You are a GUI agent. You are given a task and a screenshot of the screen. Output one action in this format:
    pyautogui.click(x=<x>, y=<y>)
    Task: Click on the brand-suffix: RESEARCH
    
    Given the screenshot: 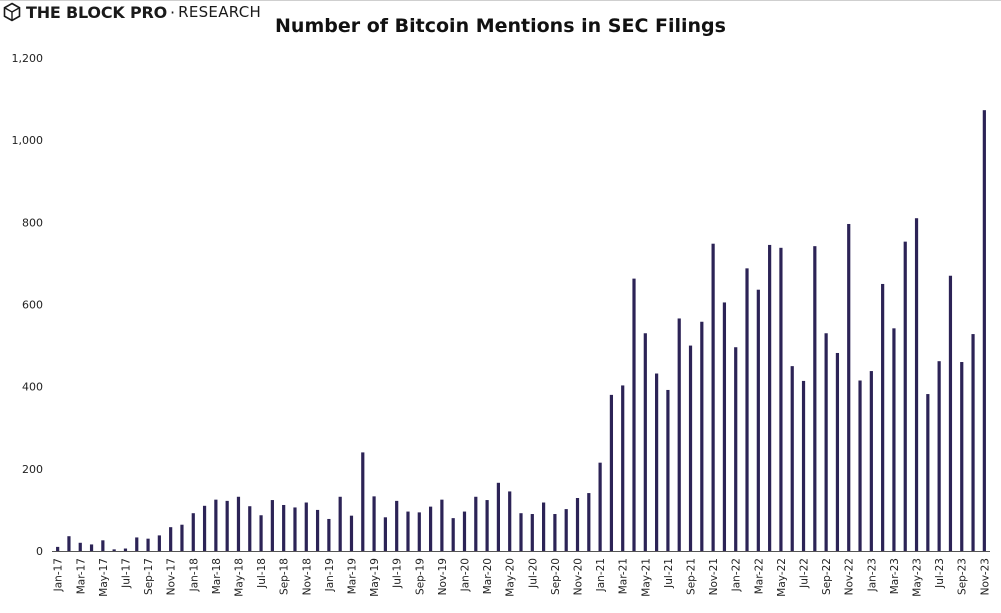 What is the action you would take?
    pyautogui.click(x=220, y=12)
    